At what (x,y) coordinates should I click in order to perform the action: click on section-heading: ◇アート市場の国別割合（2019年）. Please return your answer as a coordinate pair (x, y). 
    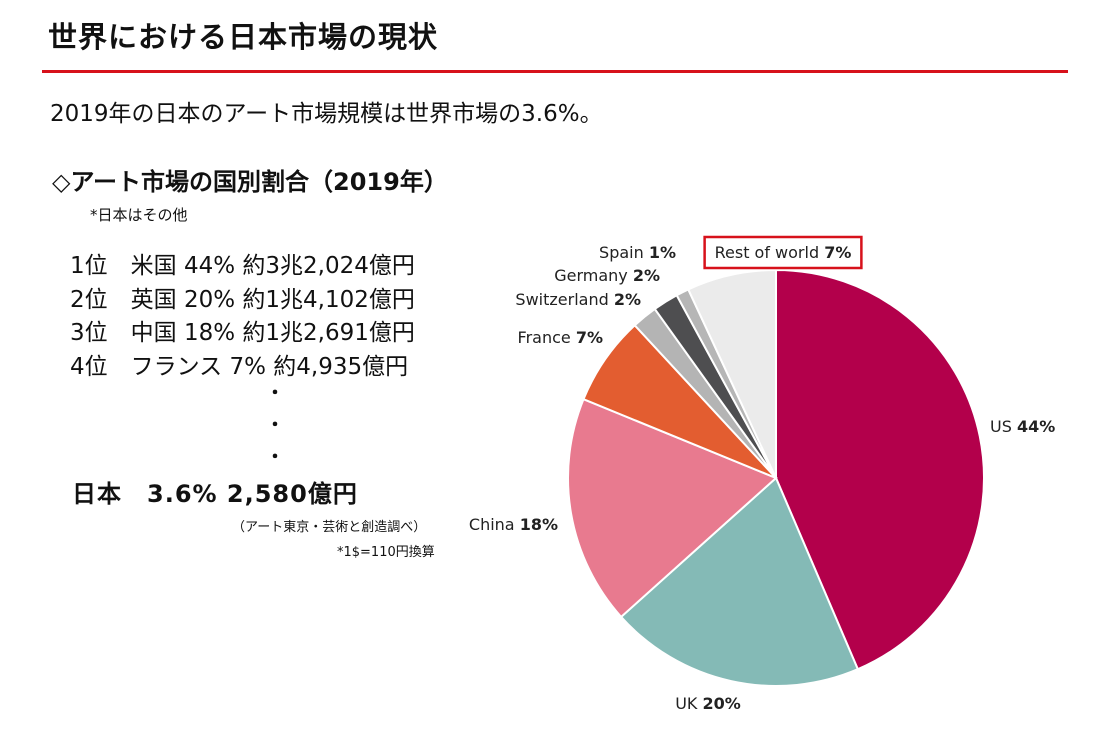
    Looking at the image, I should click on (250, 182).